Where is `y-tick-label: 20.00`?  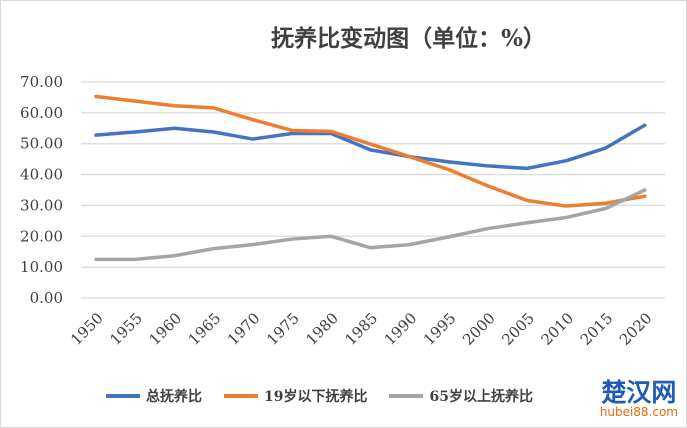
y-tick-label: 20.00 is located at coordinates (41, 236).